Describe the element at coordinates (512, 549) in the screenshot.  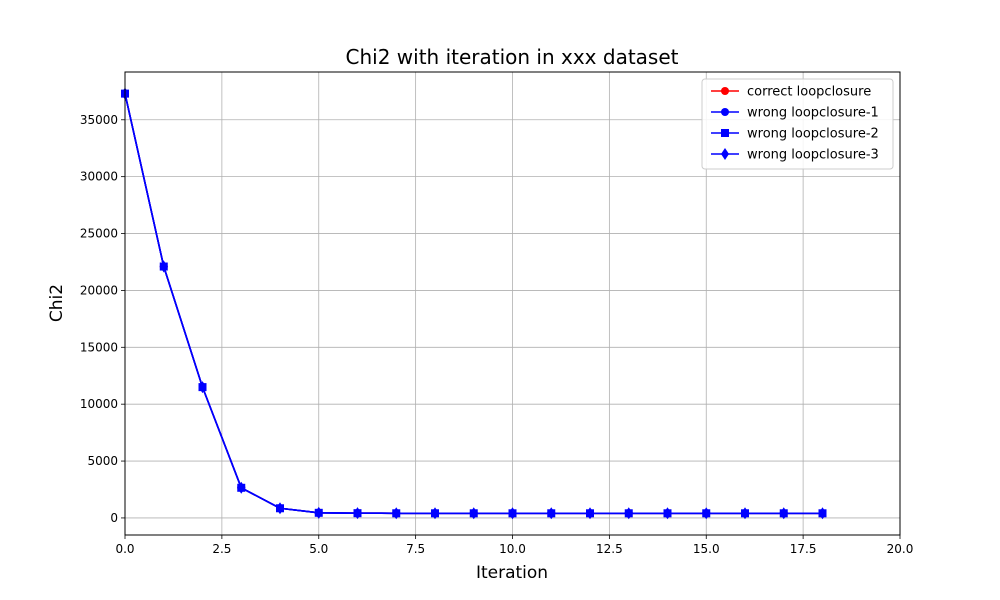
I see `x-tick-label: 10.0` at that location.